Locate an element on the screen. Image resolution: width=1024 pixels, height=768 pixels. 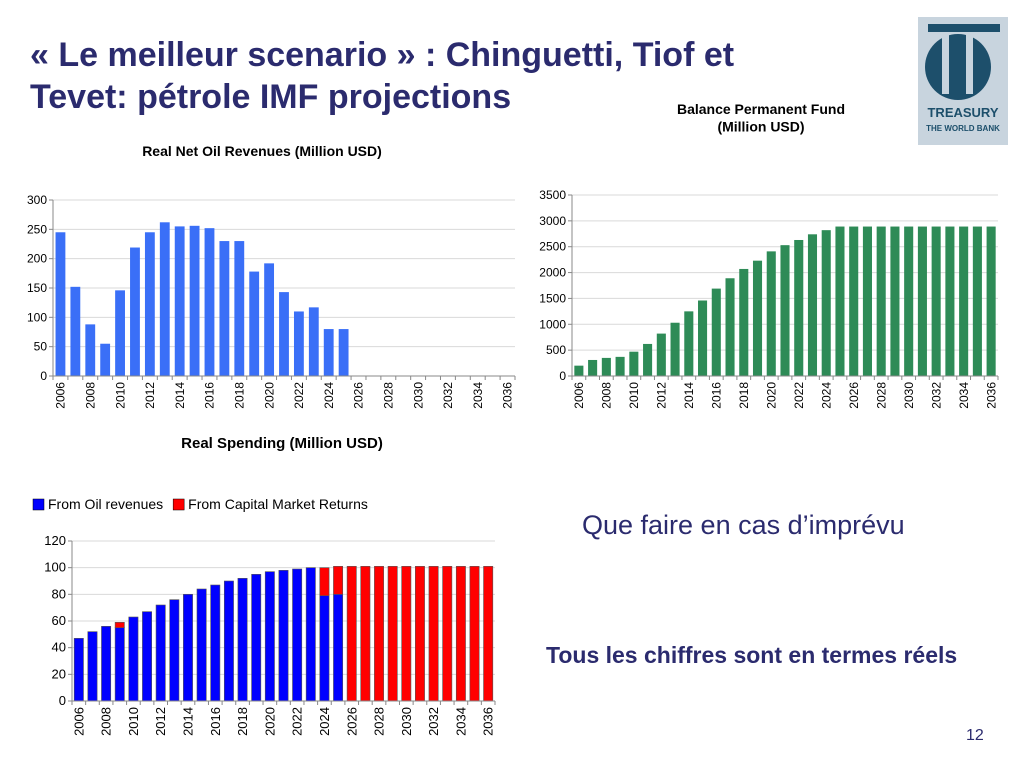
bar-2011 is located at coordinates (135, 311).